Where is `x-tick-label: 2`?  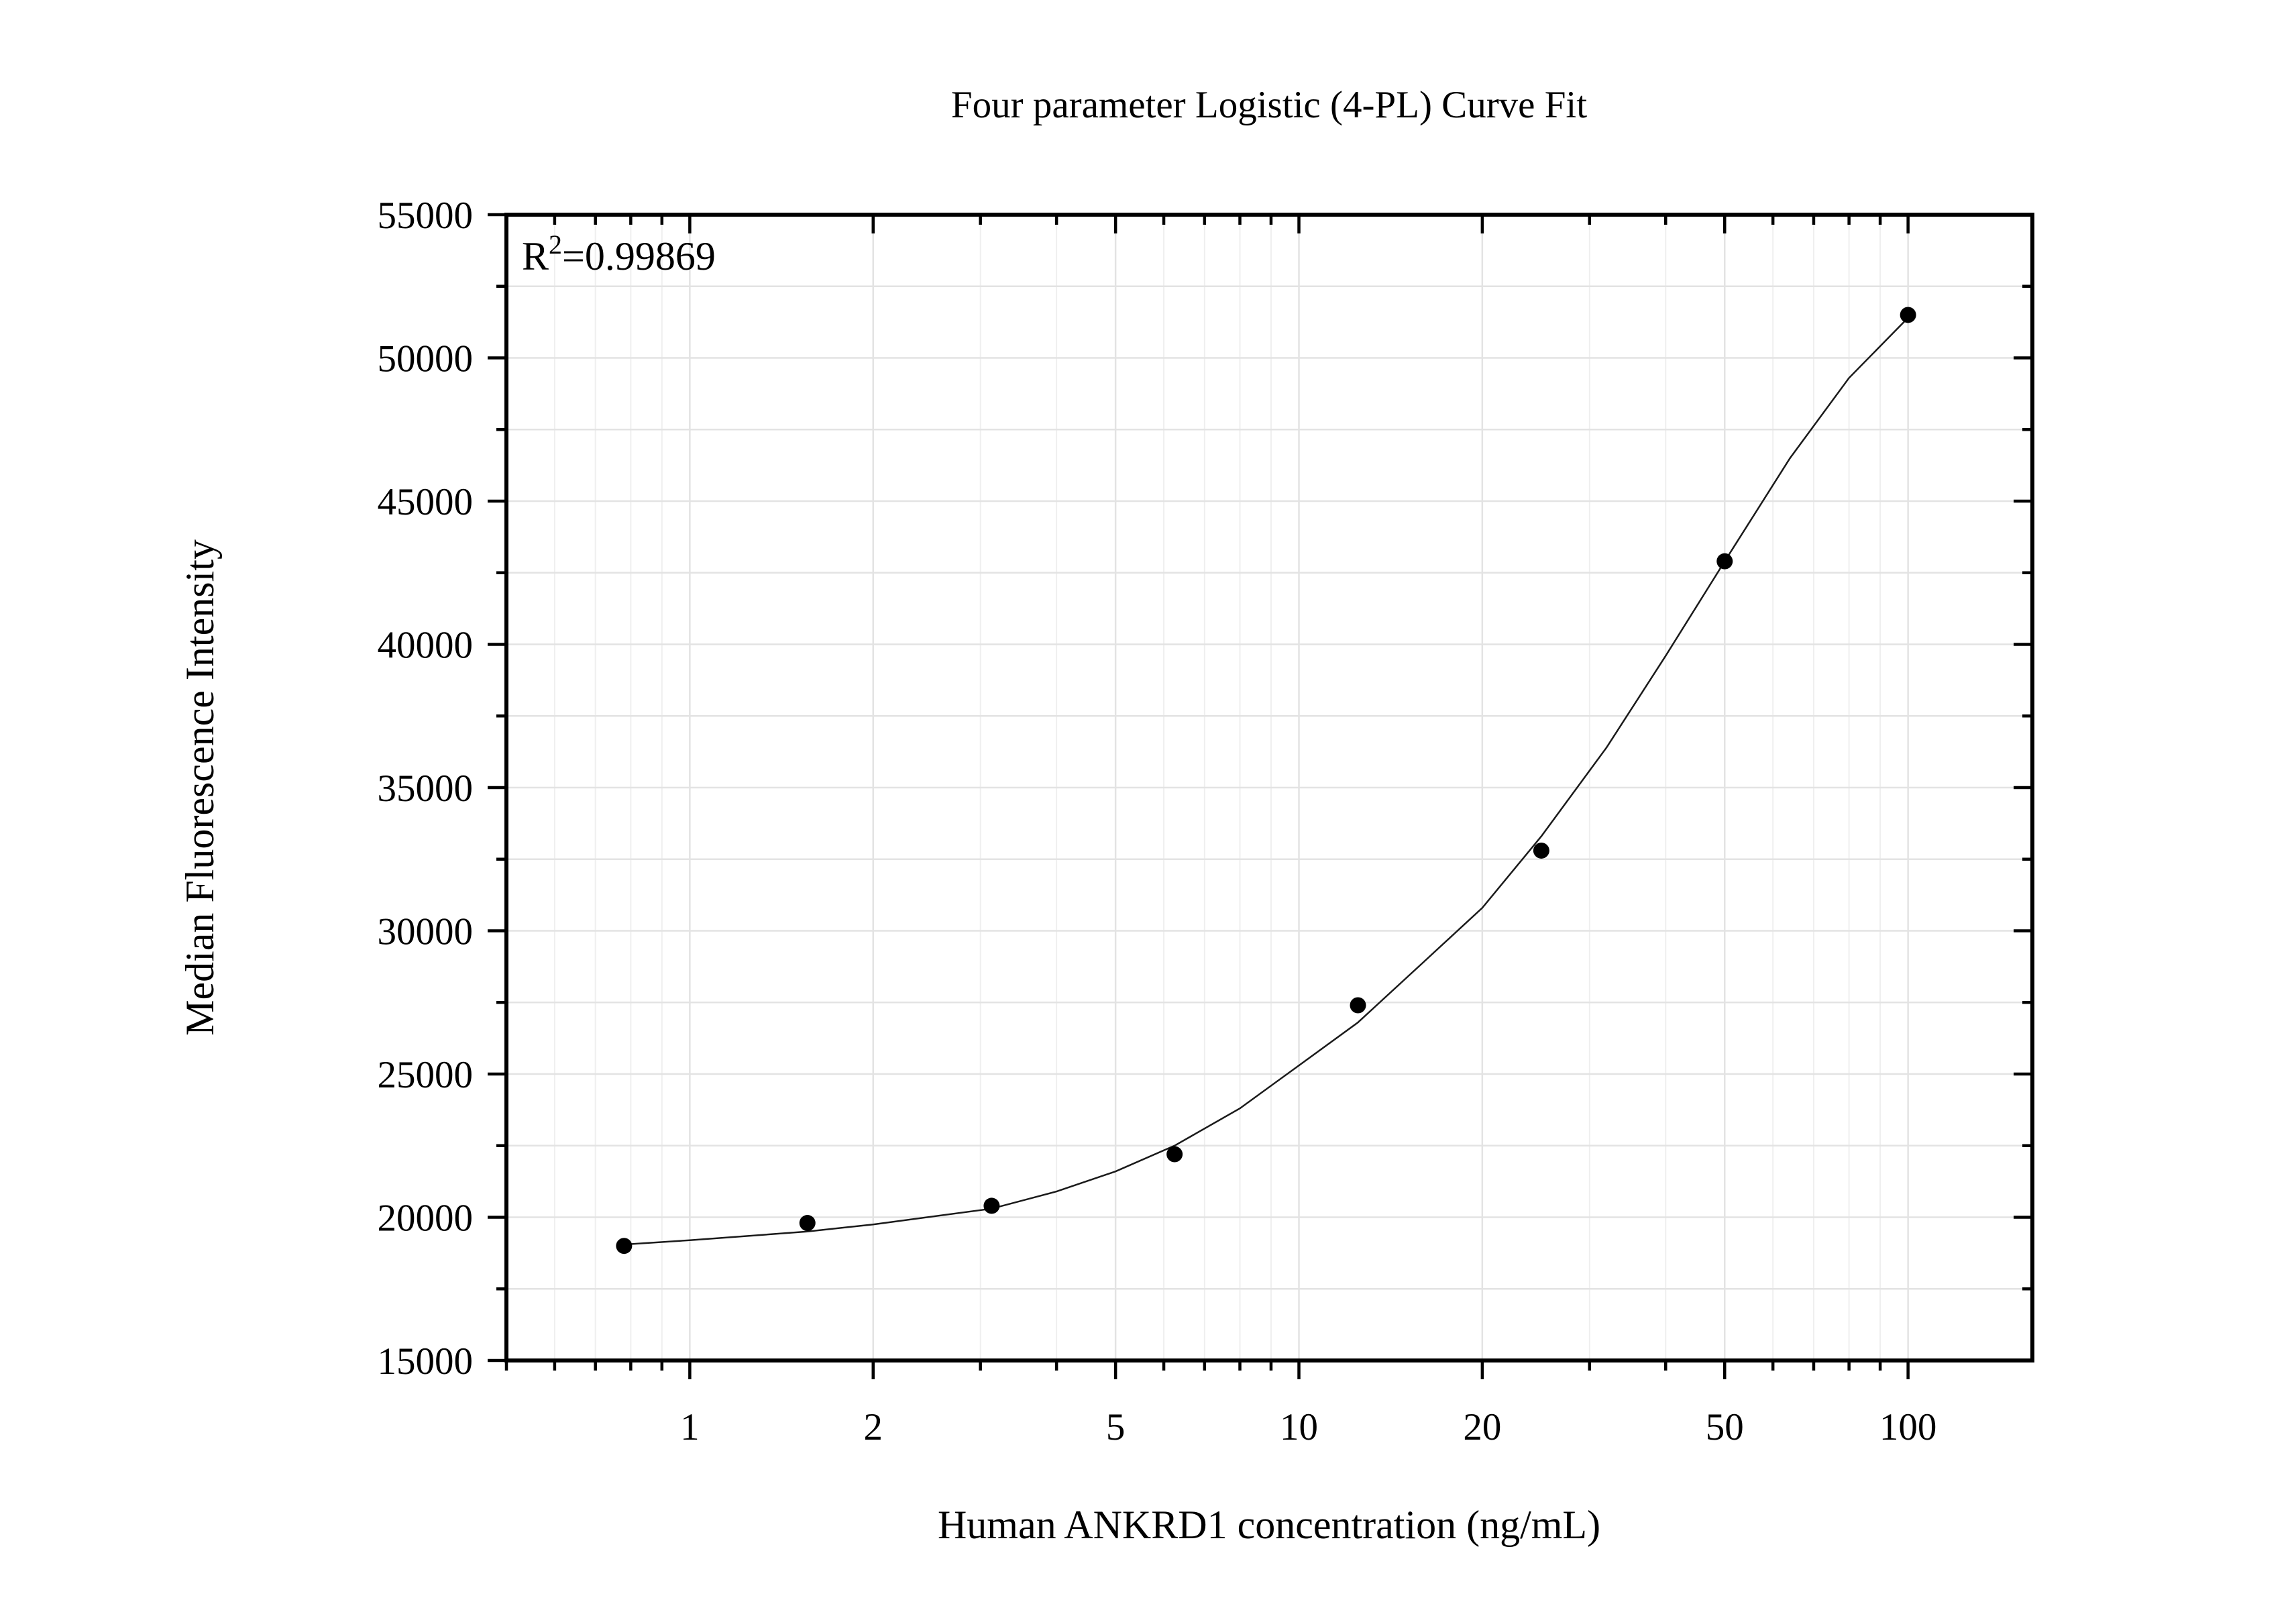 x-tick-label: 2 is located at coordinates (873, 1427).